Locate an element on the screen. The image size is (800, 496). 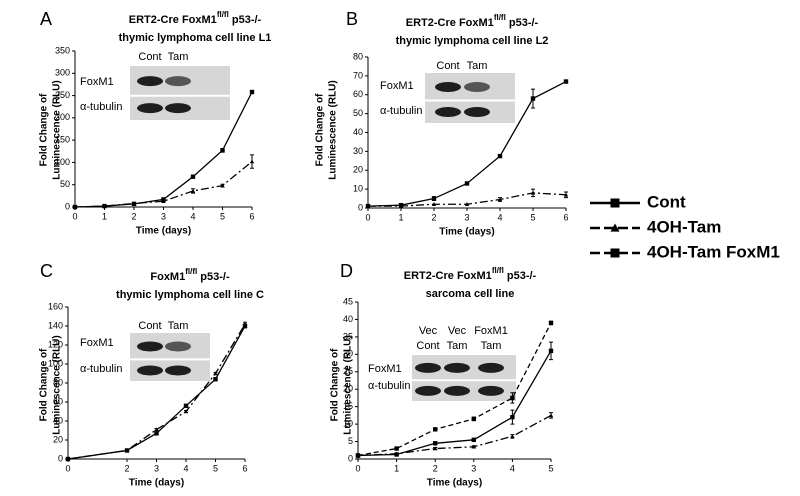
y-tick-label: 10 is located at coordinates (358, 189).